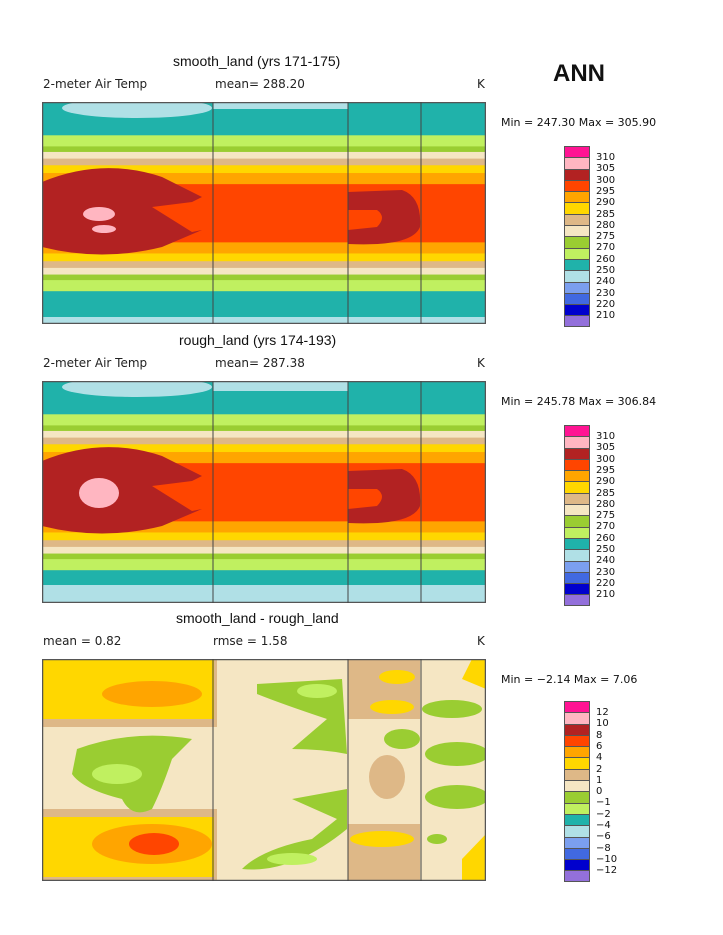 The width and height of the screenshot is (723, 935). Describe the element at coordinates (606, 527) in the screenshot. I see `legend-label: 270` at that location.